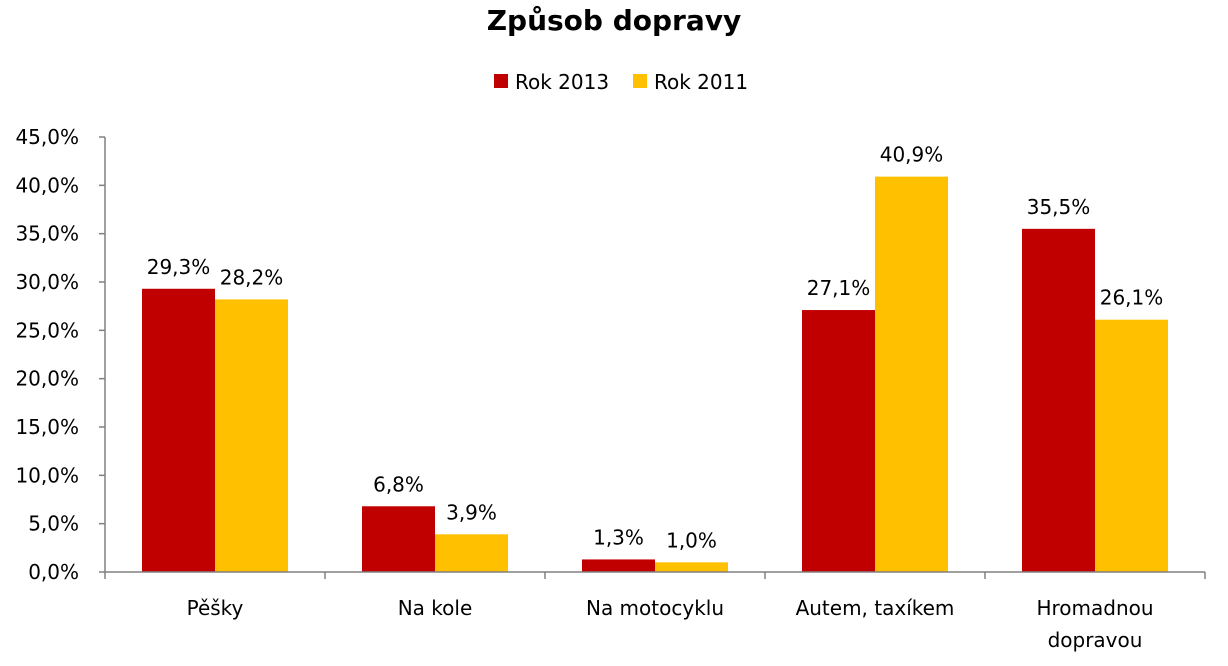 Image resolution: width=1228 pixels, height=666 pixels. What do you see at coordinates (47, 185) in the screenshot?
I see `y-tick-label: 40,0%` at bounding box center [47, 185].